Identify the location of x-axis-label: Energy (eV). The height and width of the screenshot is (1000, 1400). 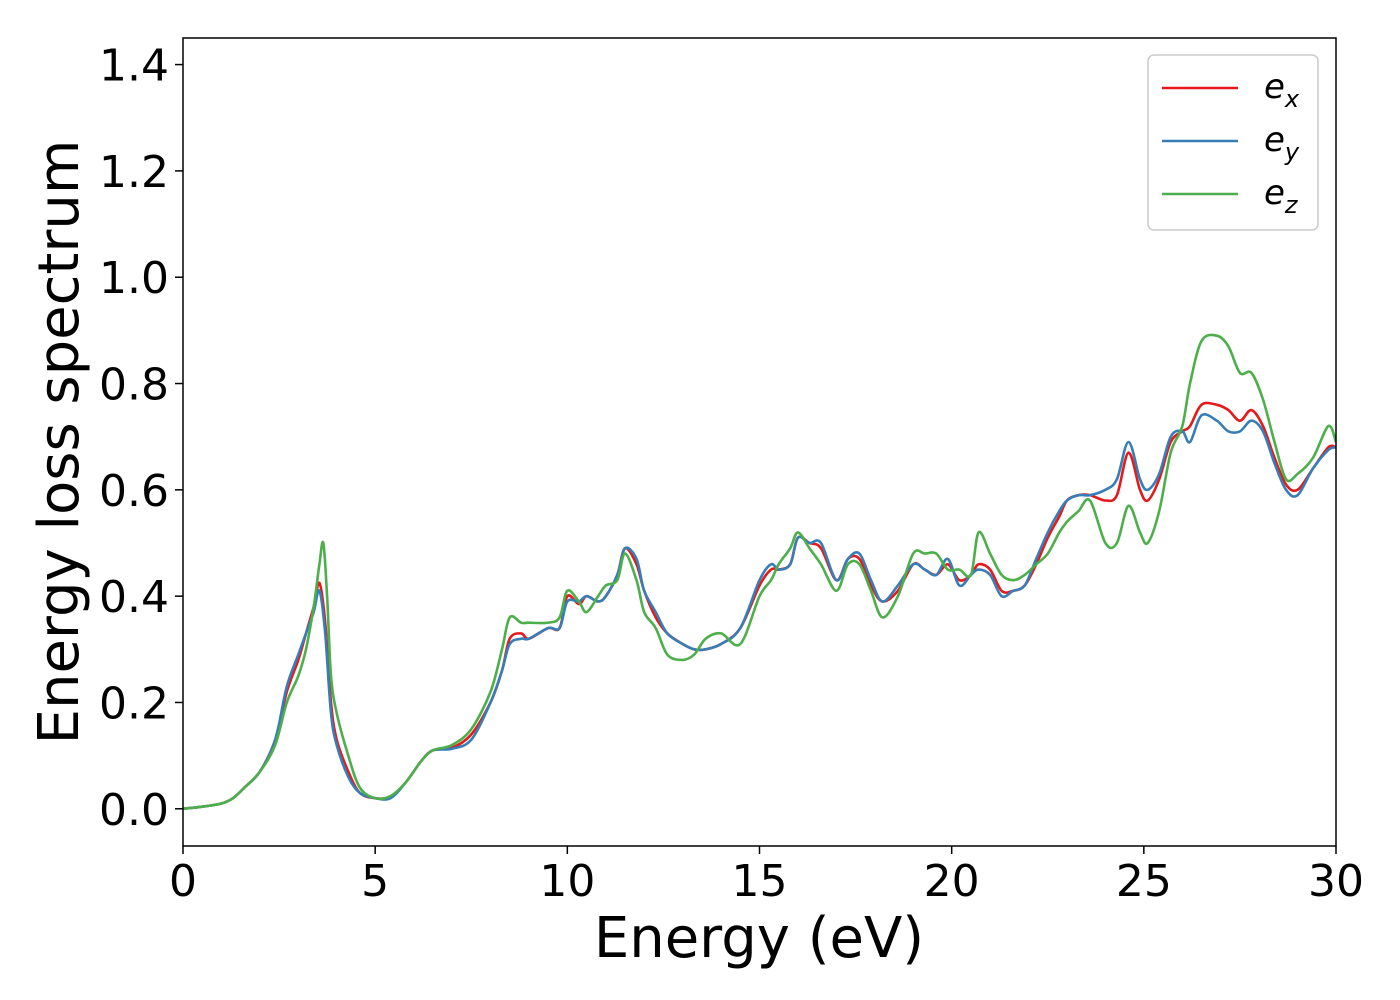
(759, 938).